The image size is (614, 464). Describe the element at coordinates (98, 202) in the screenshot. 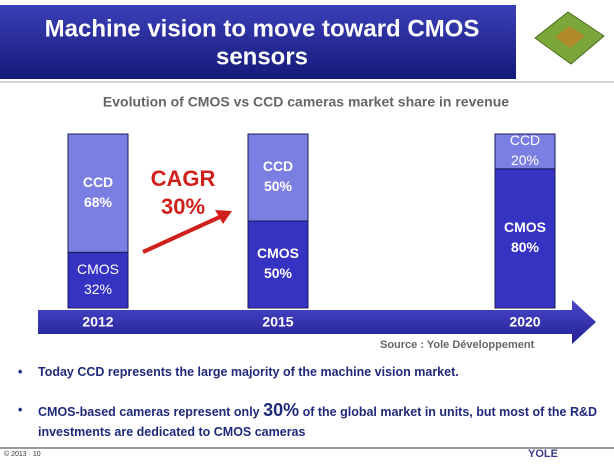

I see `data-label: 68%` at that location.